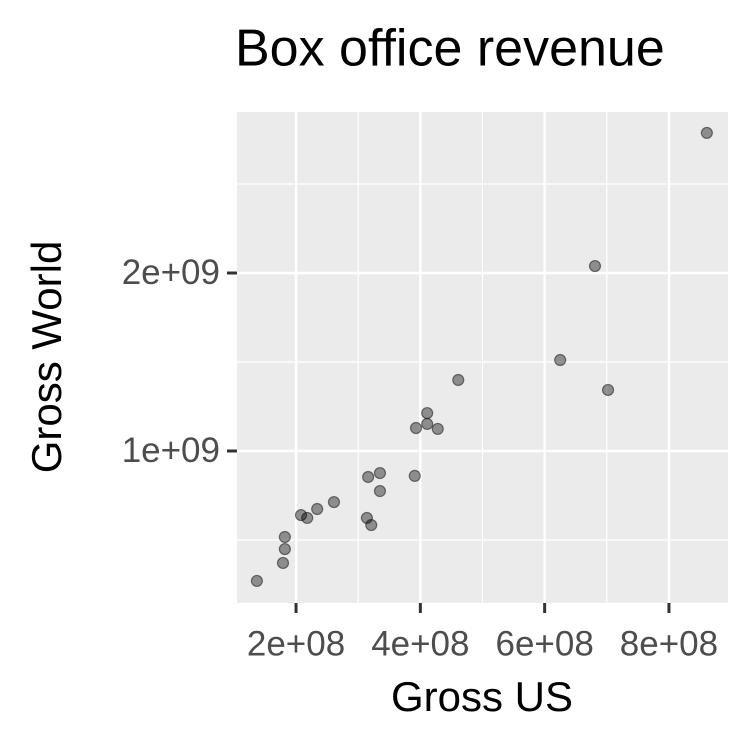  What do you see at coordinates (420, 643) in the screenshot?
I see `x-tick-label: 4e+08` at bounding box center [420, 643].